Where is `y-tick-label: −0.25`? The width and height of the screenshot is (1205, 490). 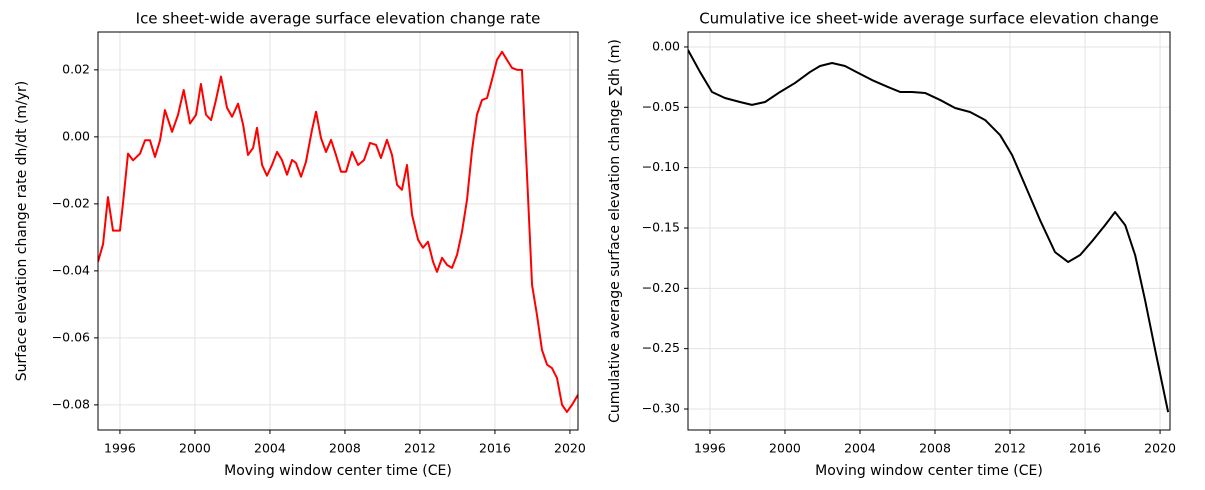
y-tick-label: −0.25 is located at coordinates (661, 347).